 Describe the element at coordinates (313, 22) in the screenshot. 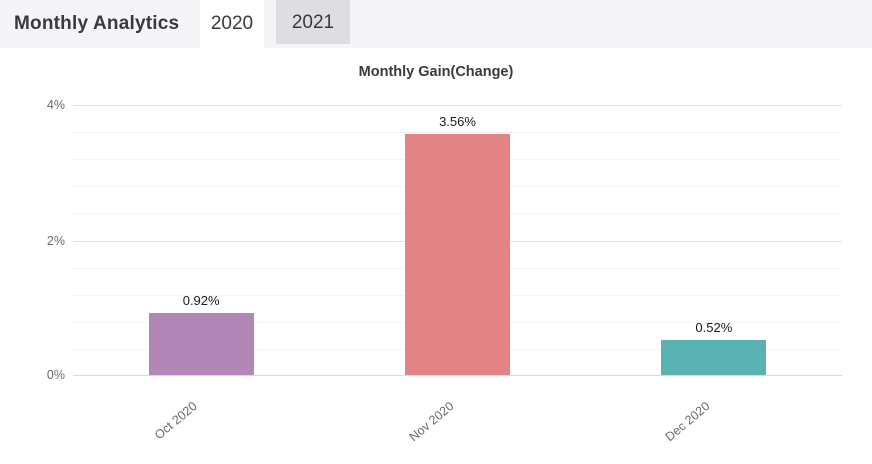

I see `tab-2021: 2021` at that location.